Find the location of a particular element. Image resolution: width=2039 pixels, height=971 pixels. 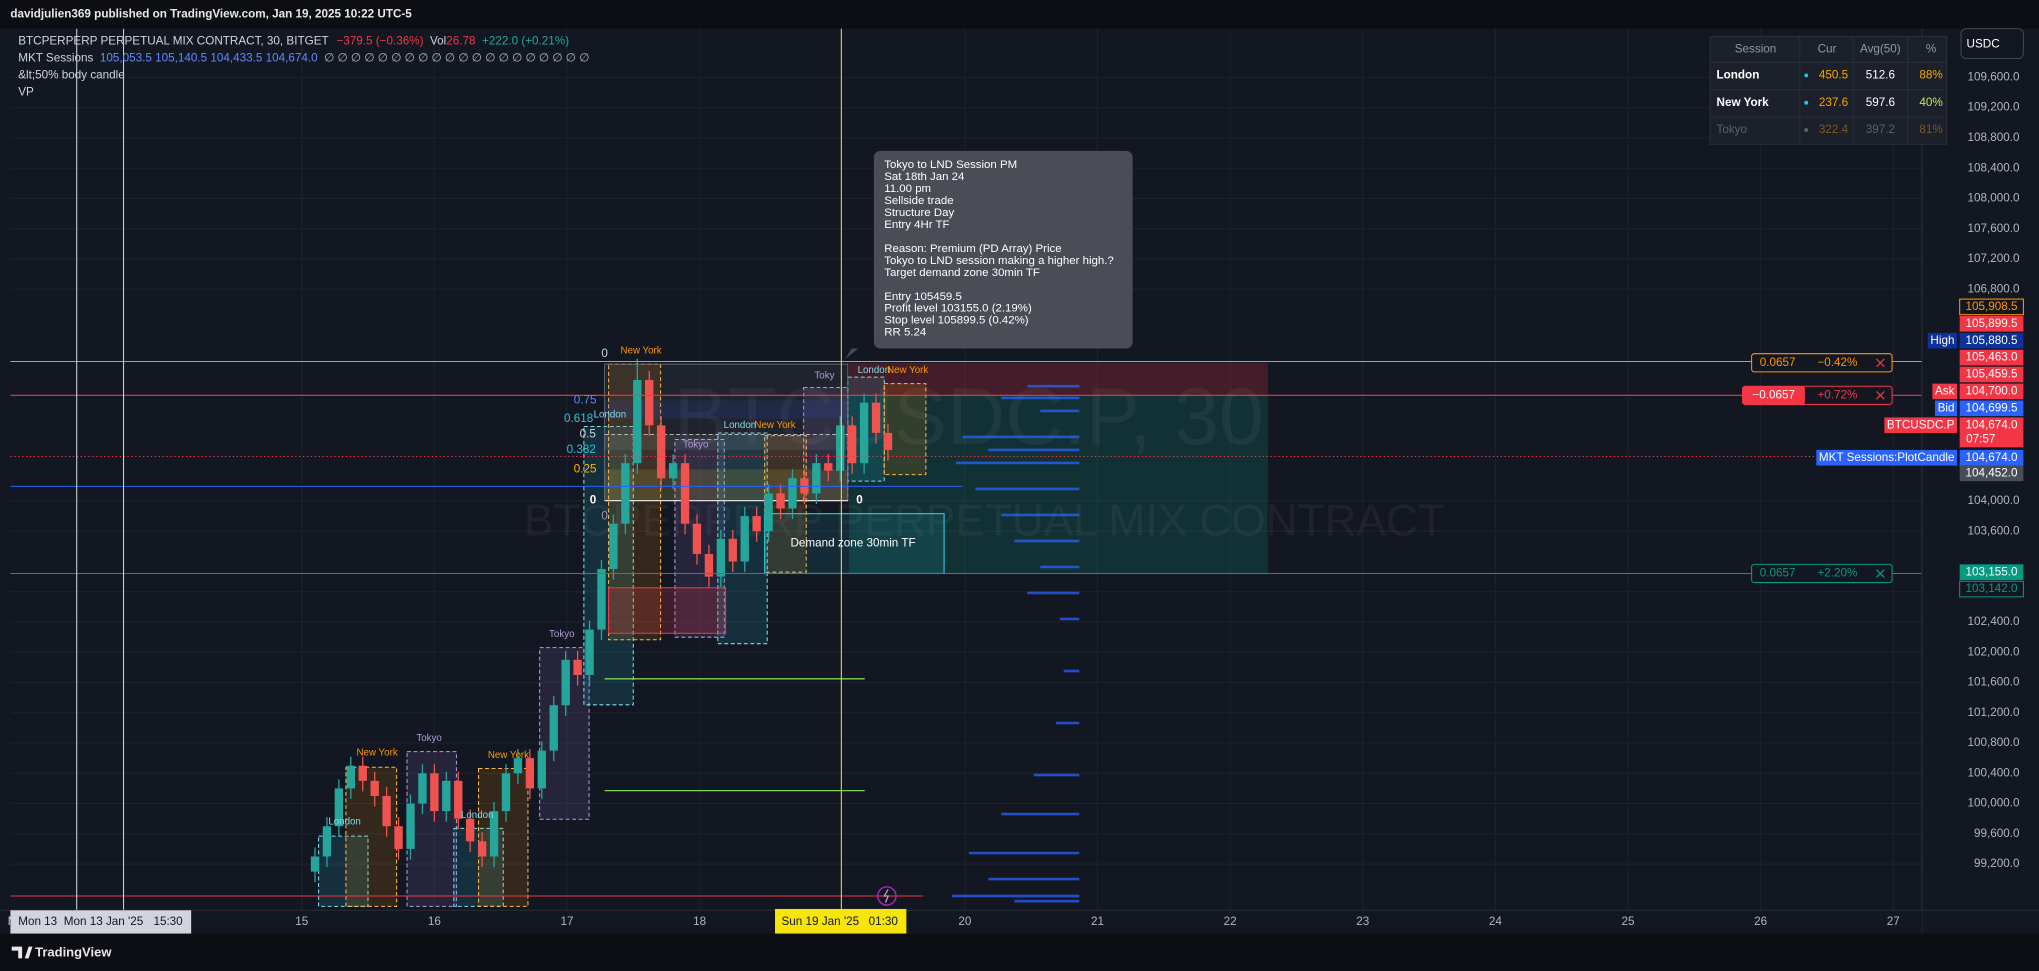

session-dot is located at coordinates (1806, 130).